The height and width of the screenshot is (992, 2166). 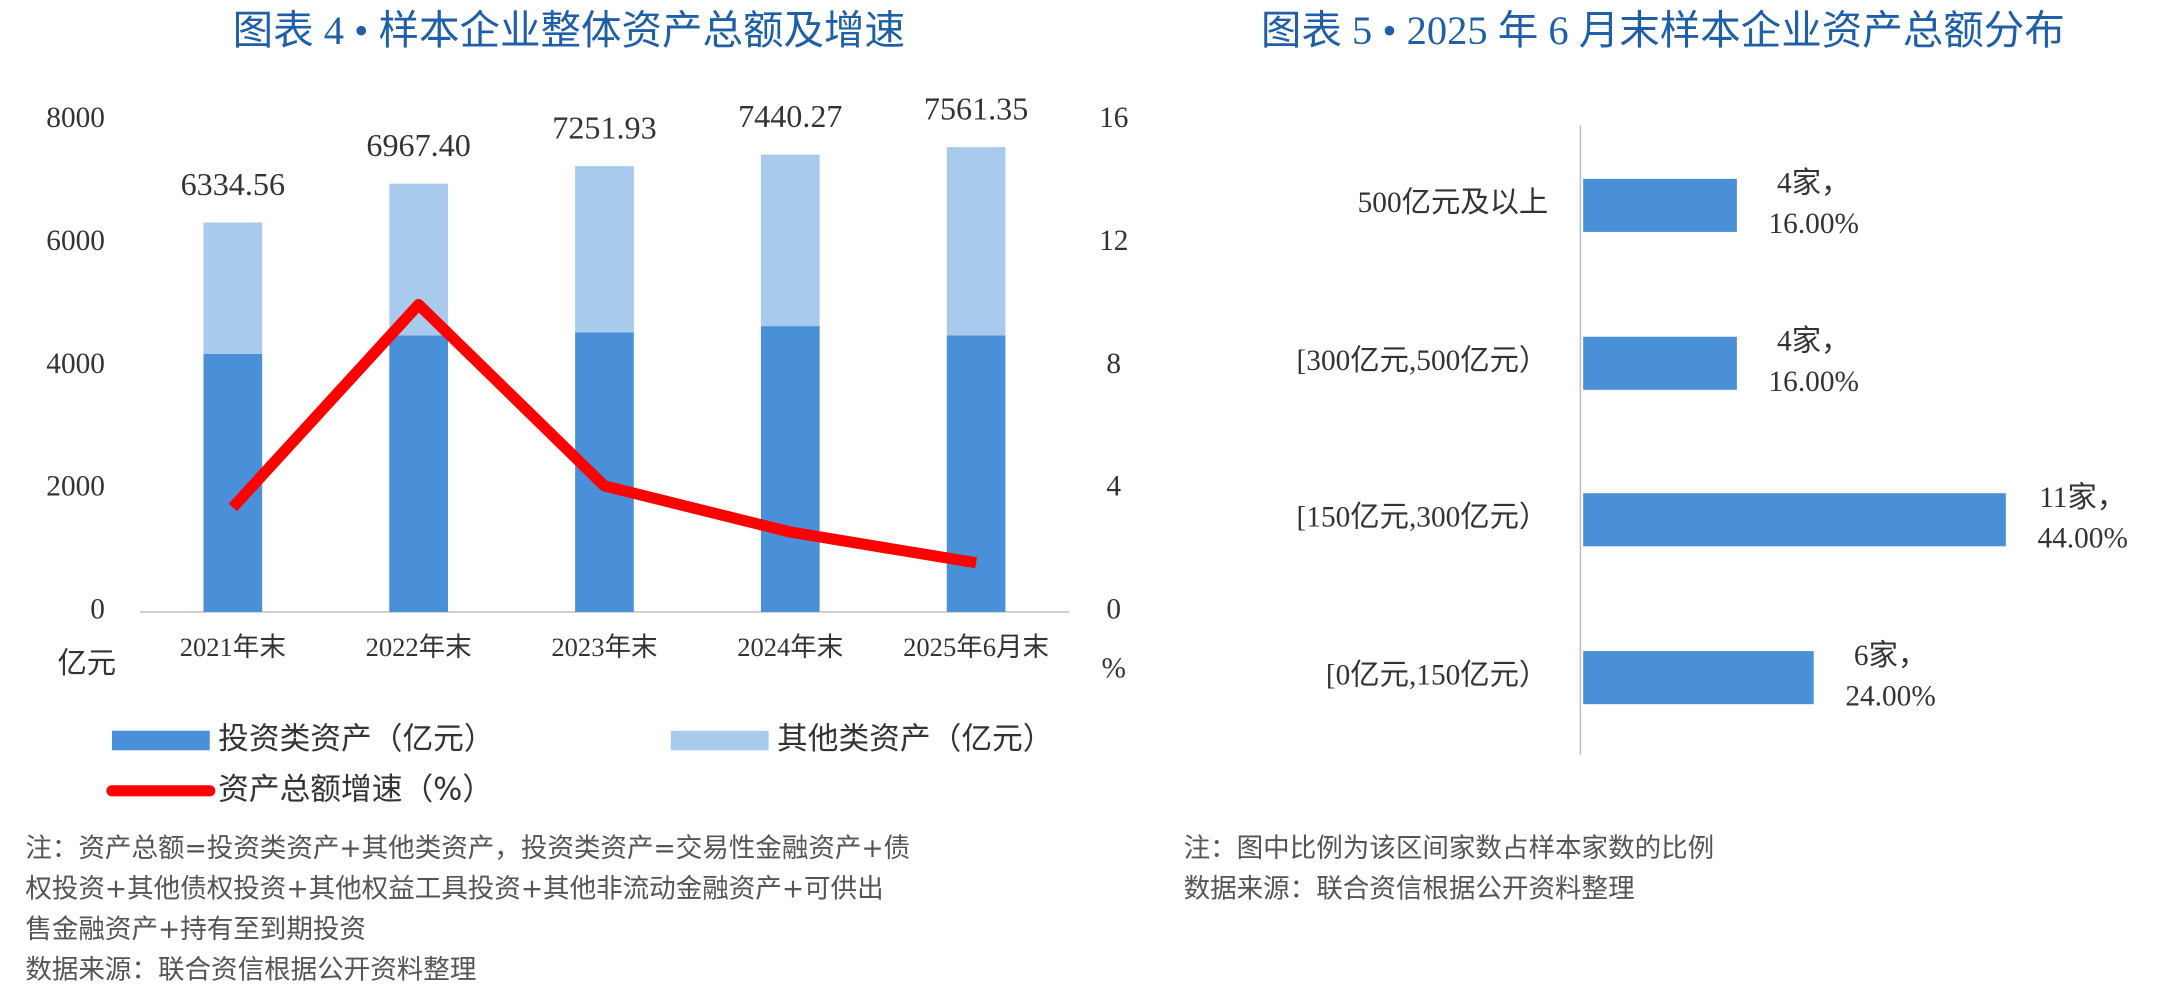 I want to click on legend-label: 资产总额增速（%）, so click(x=355, y=789).